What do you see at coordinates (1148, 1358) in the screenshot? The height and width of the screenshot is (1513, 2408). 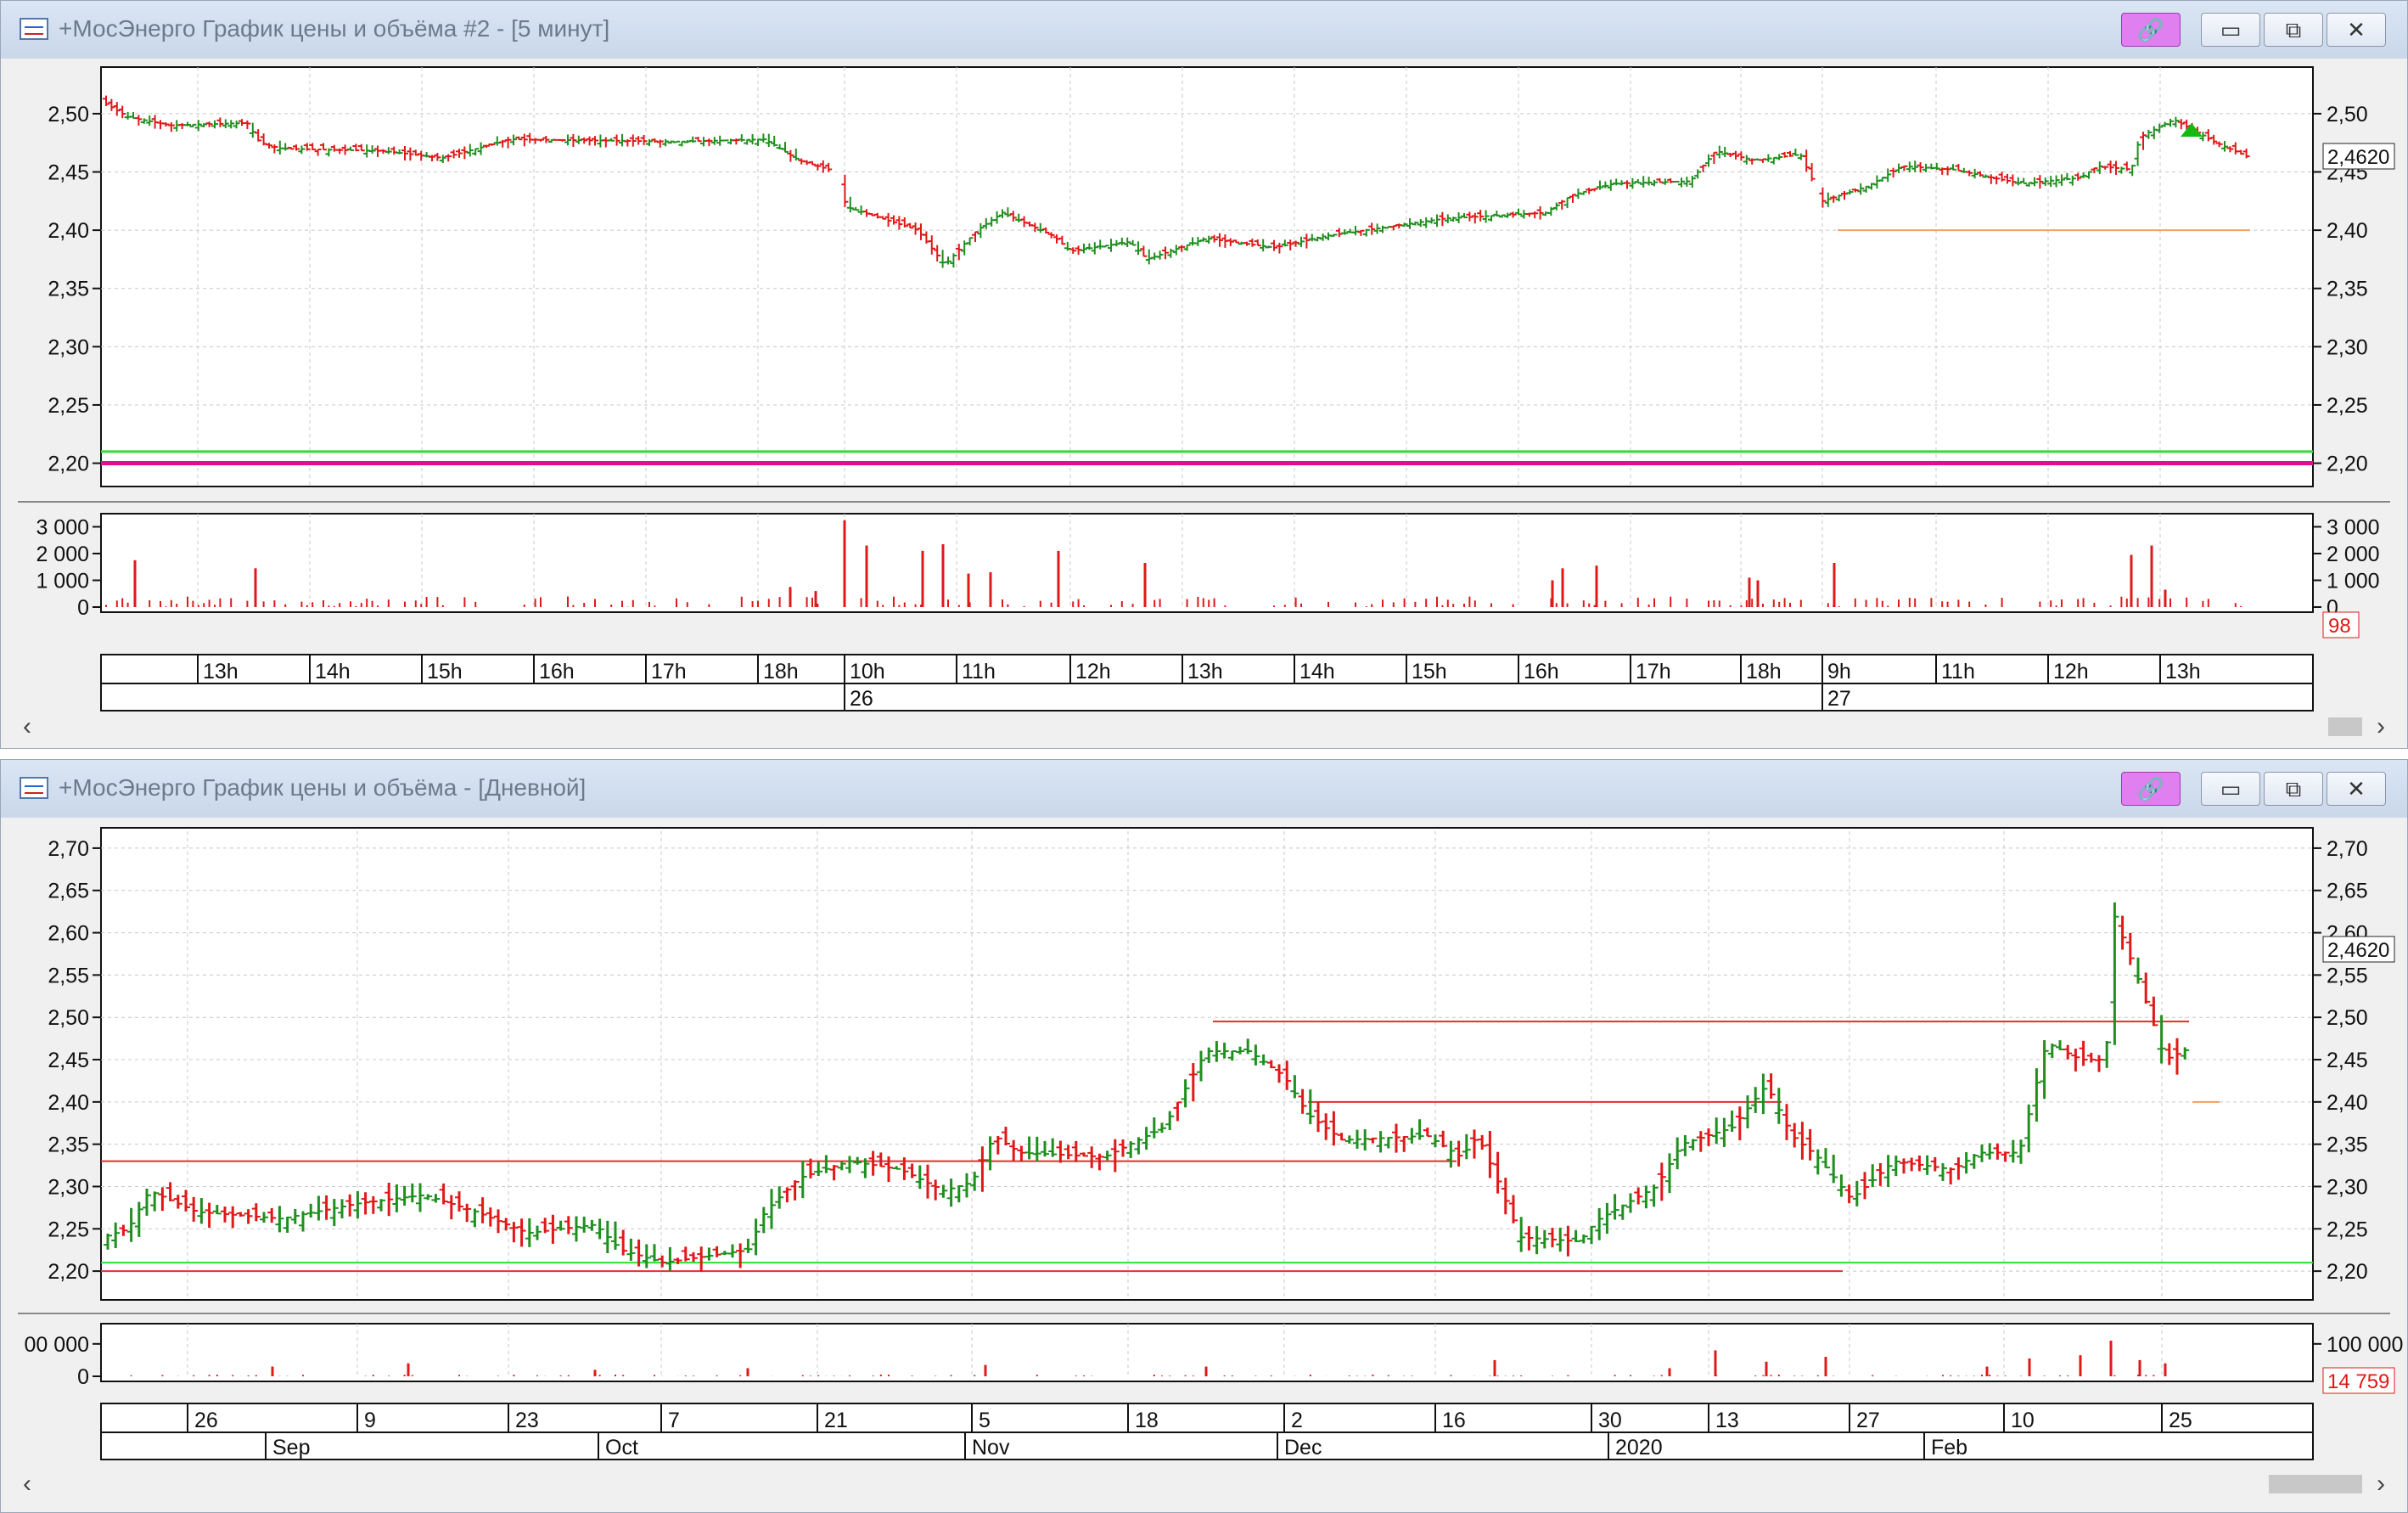 I see `volume-bars` at bounding box center [1148, 1358].